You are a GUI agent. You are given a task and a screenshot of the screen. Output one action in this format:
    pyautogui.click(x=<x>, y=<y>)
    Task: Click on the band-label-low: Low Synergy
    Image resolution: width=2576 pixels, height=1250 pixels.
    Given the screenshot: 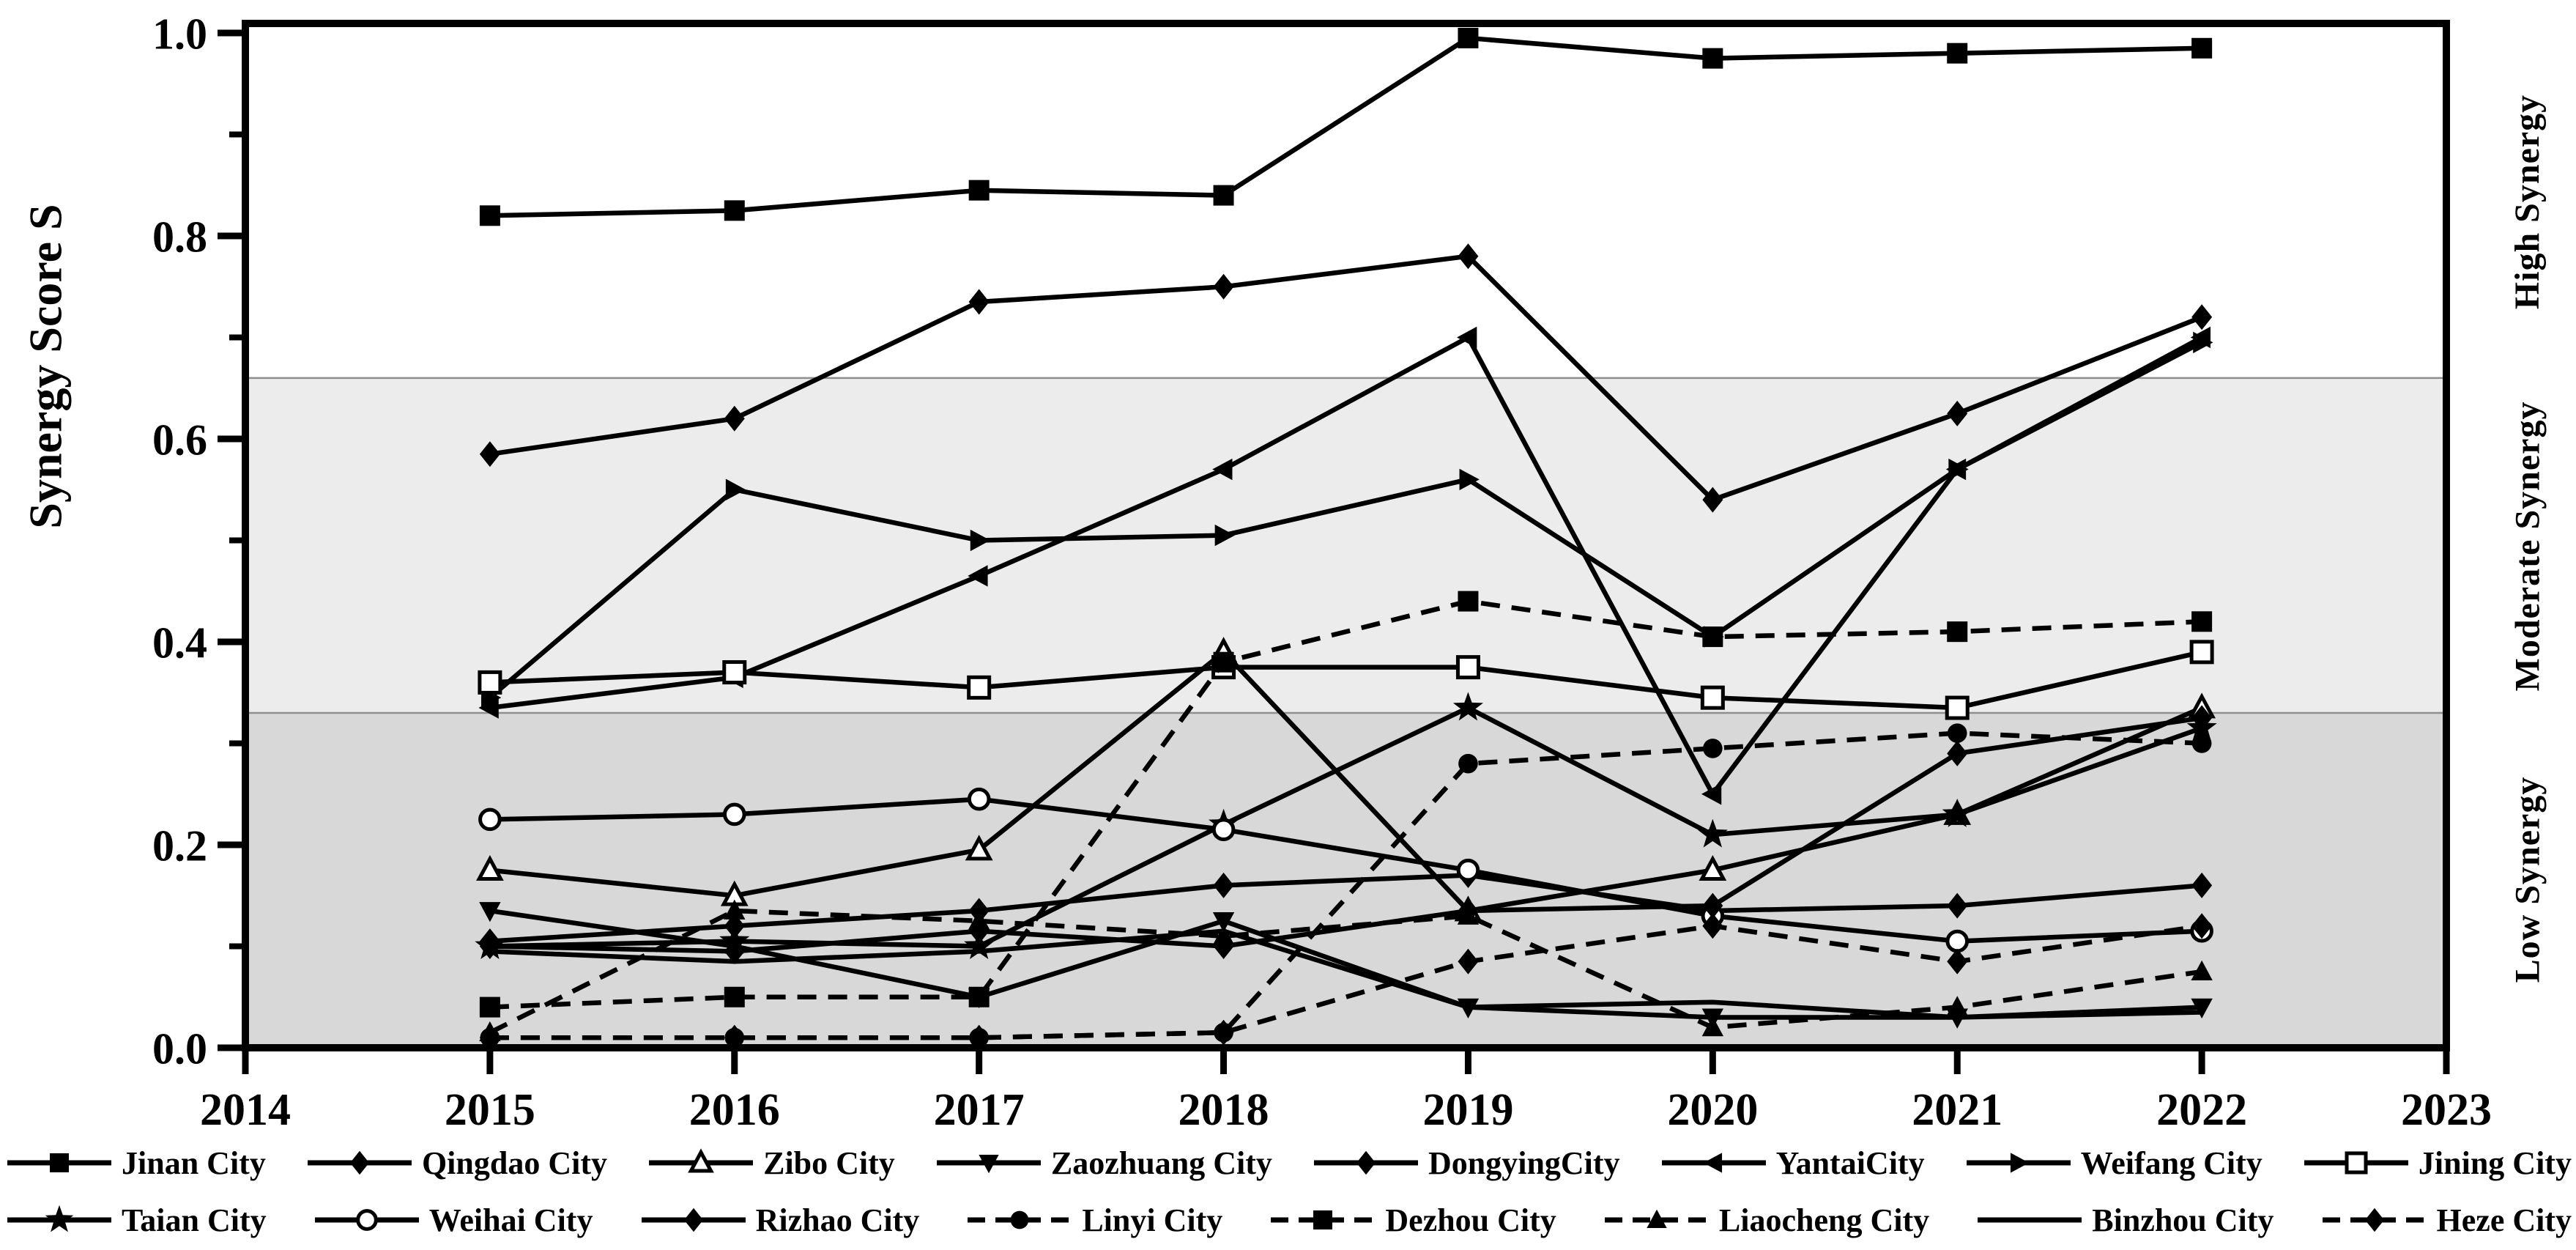 What is the action you would take?
    pyautogui.click(x=2527, y=879)
    